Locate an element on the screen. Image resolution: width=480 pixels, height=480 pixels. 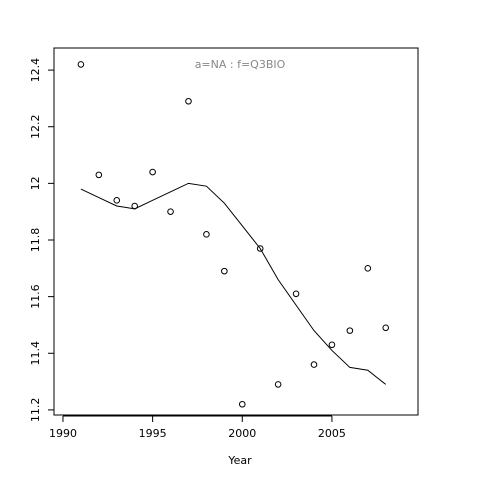
y-tick-label: 12.2 is located at coordinates (35, 126).